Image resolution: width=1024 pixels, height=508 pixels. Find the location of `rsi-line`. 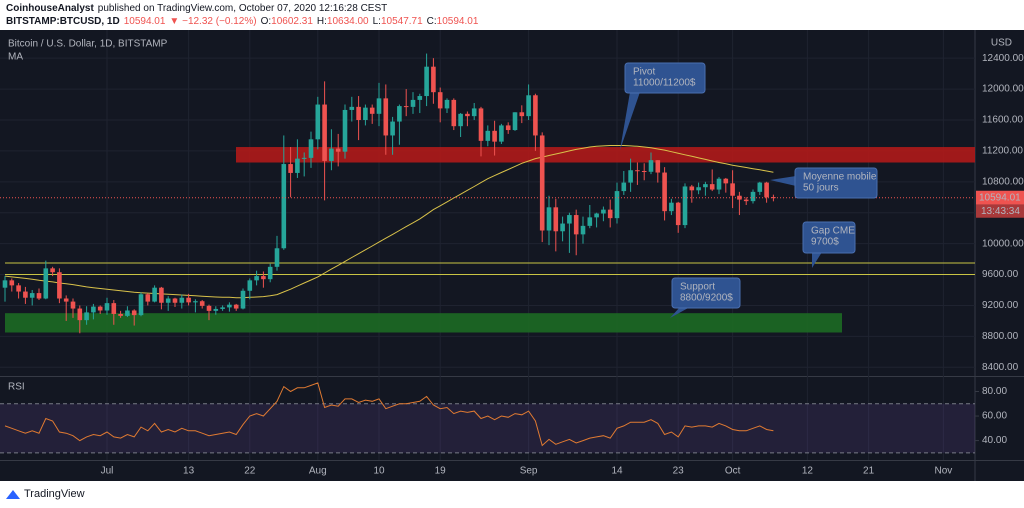

rsi-line is located at coordinates (389, 414).